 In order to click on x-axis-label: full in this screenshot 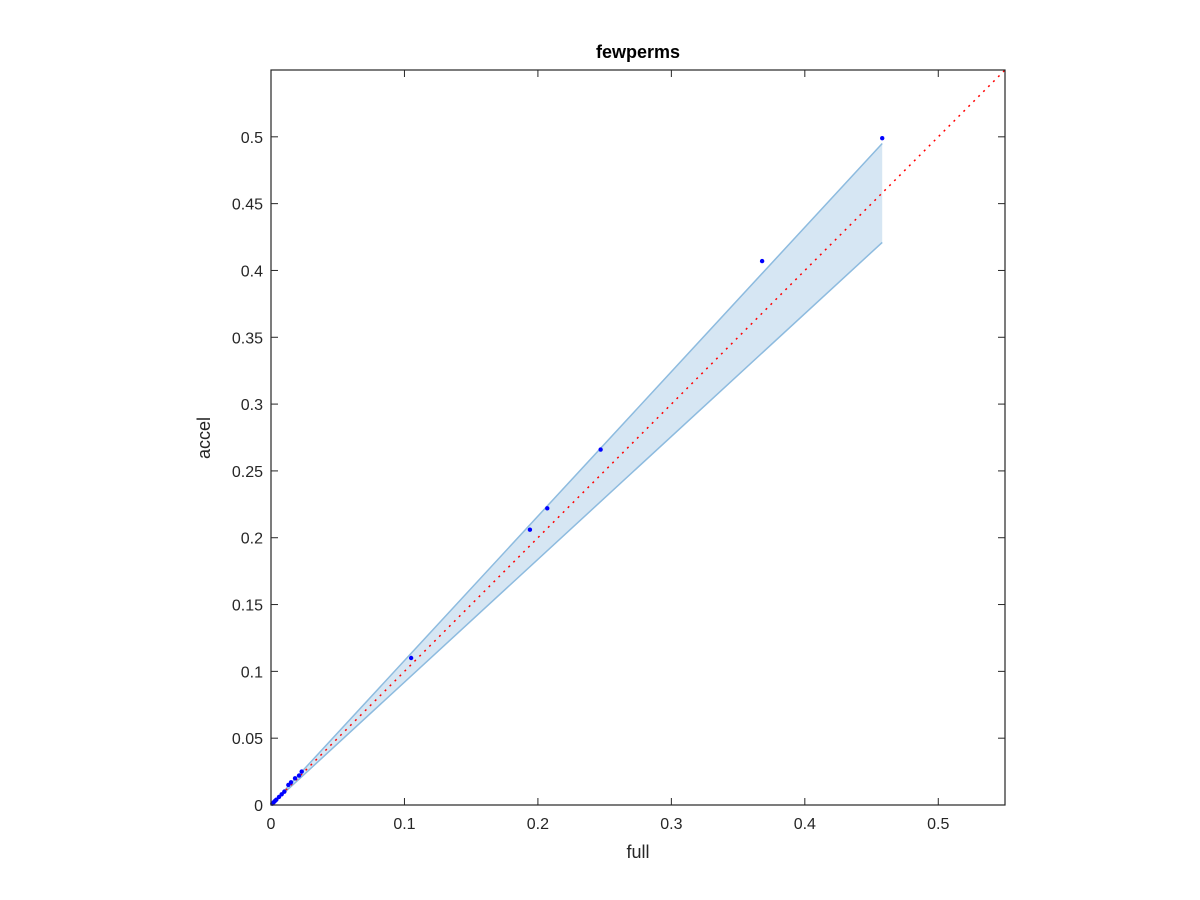, I will do `click(637, 852)`.